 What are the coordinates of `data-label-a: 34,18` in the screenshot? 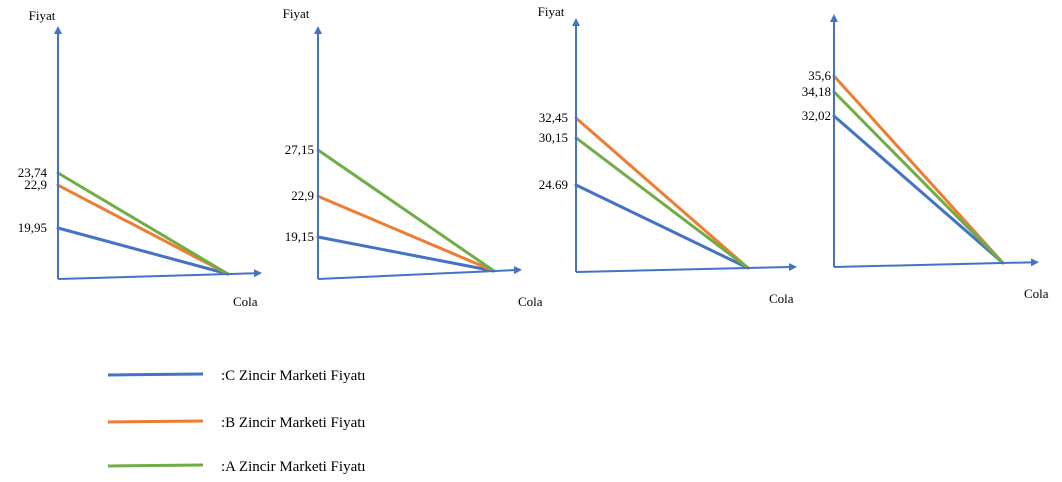 It's located at (816, 91).